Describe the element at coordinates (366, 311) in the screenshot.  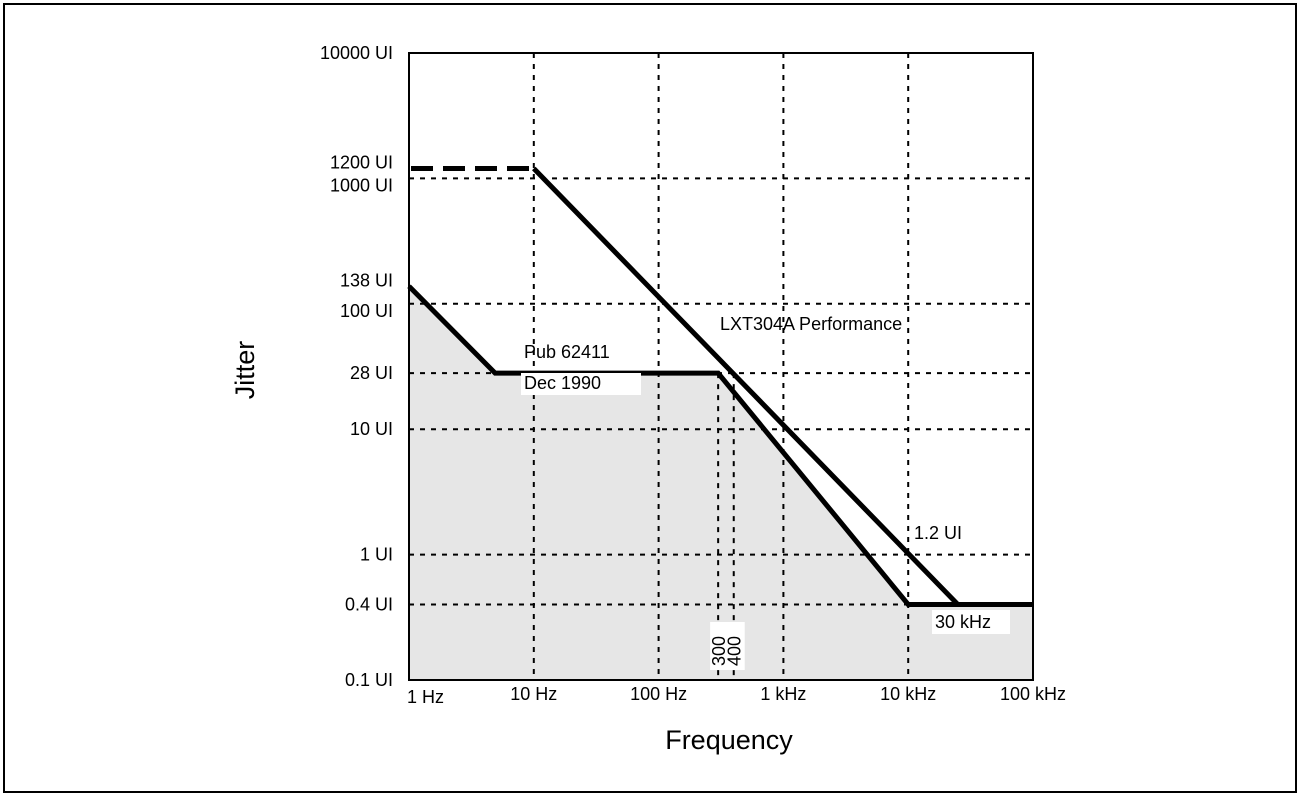
I see `y-tick-label-100-ui: 100 UI` at that location.